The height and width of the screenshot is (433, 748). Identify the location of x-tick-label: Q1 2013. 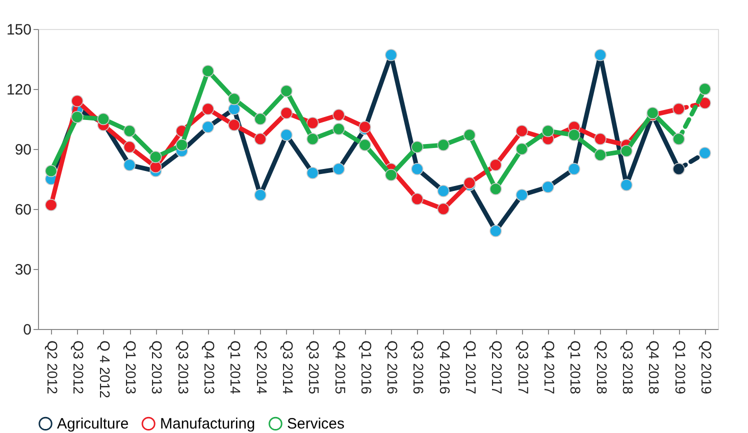
(131, 367).